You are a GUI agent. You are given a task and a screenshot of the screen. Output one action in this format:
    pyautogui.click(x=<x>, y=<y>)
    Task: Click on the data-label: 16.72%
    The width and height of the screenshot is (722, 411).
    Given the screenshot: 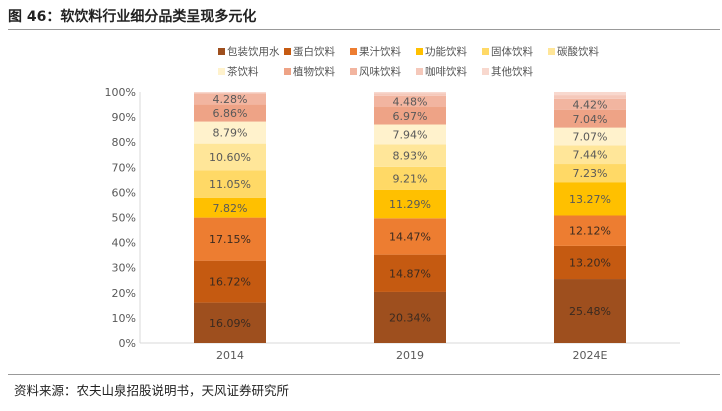 What is the action you would take?
    pyautogui.click(x=230, y=282)
    